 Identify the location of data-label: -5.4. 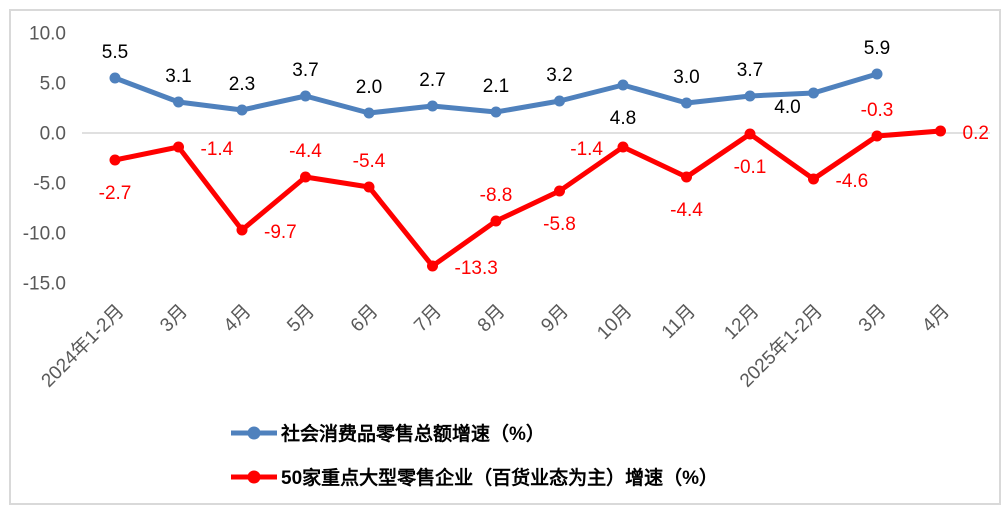
(369, 161).